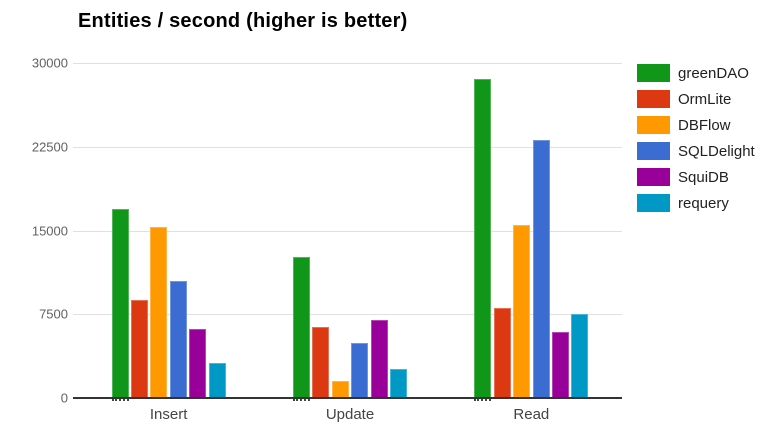 The height and width of the screenshot is (432, 770). Describe the element at coordinates (379, 358) in the screenshot. I see `bar-squidb-update` at that location.